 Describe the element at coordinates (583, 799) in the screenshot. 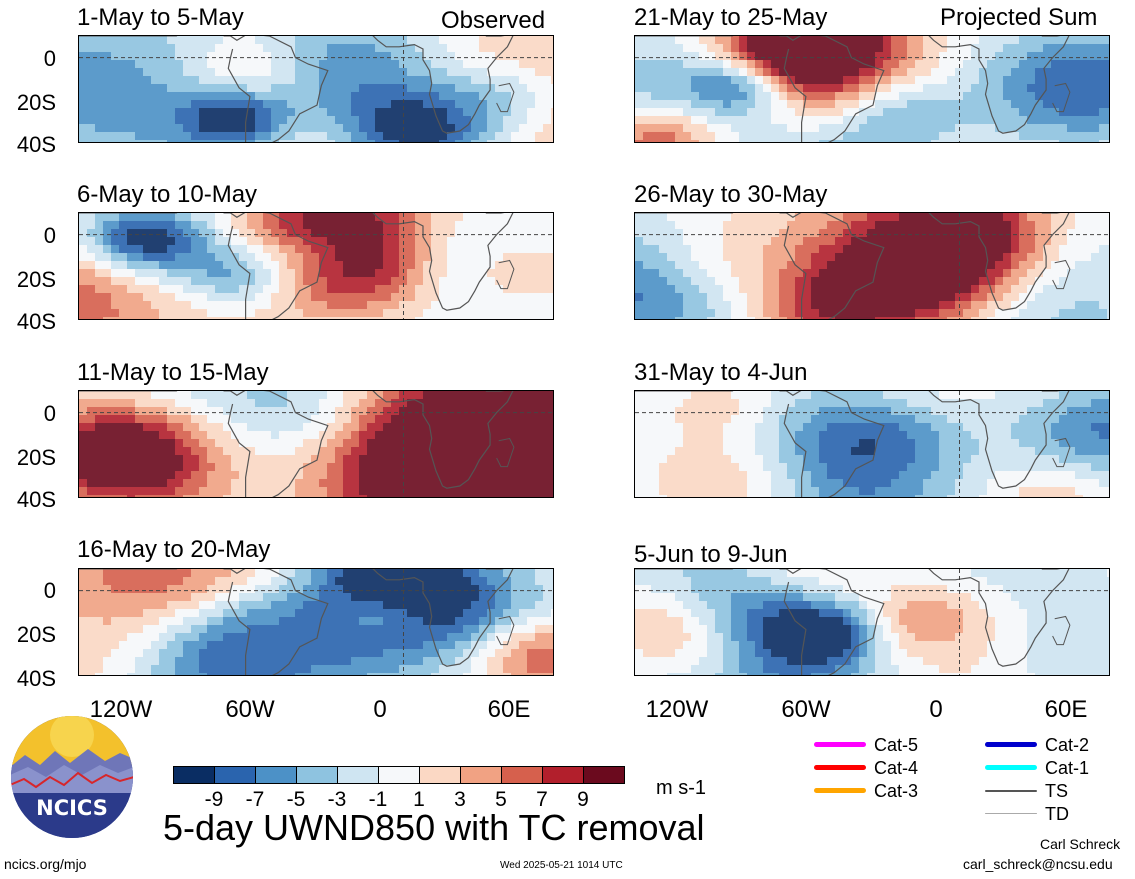

I see `colorbar-tick-label: 9` at that location.